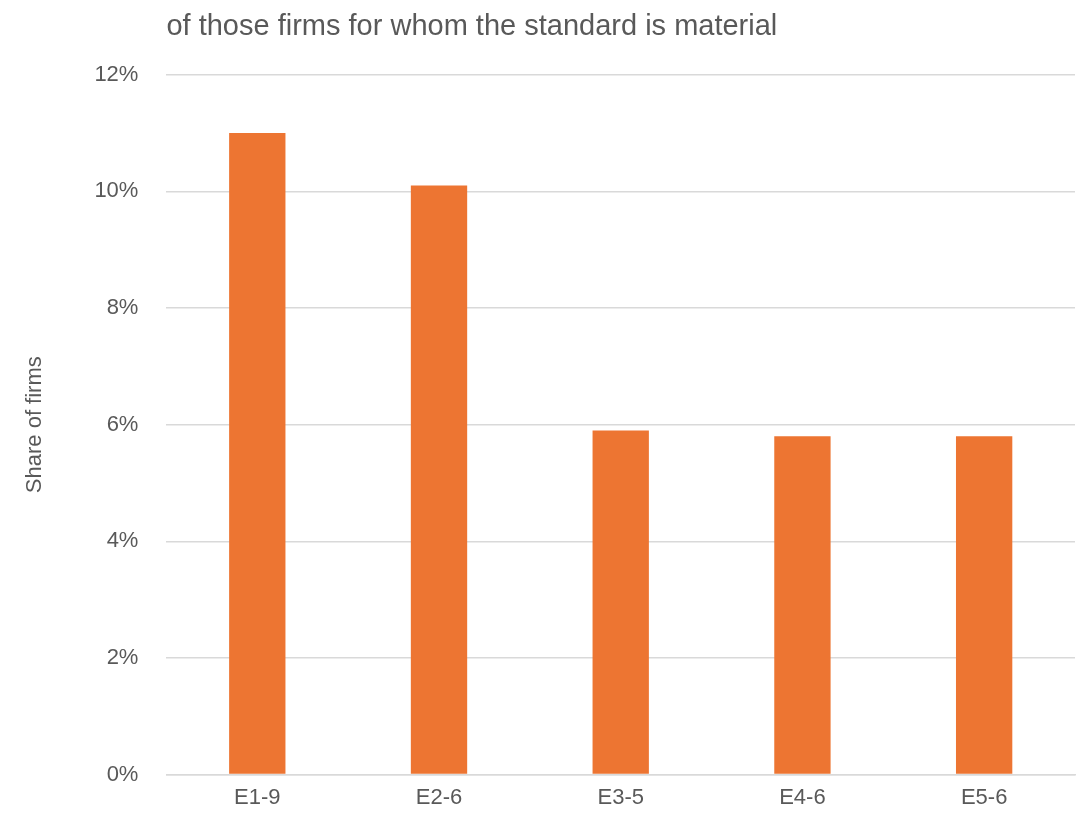 The height and width of the screenshot is (835, 1087). What do you see at coordinates (122, 540) in the screenshot?
I see `y-tick-label: 4%` at bounding box center [122, 540].